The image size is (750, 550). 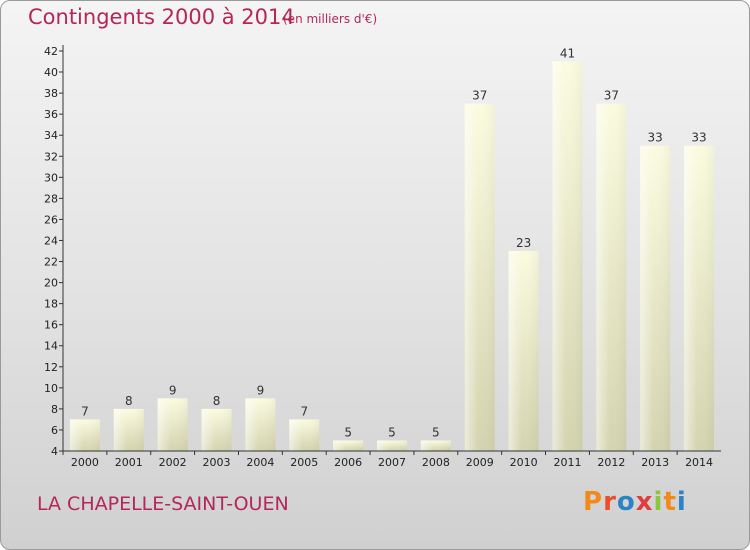 I want to click on x-tick-label: 2005, so click(x=304, y=462).